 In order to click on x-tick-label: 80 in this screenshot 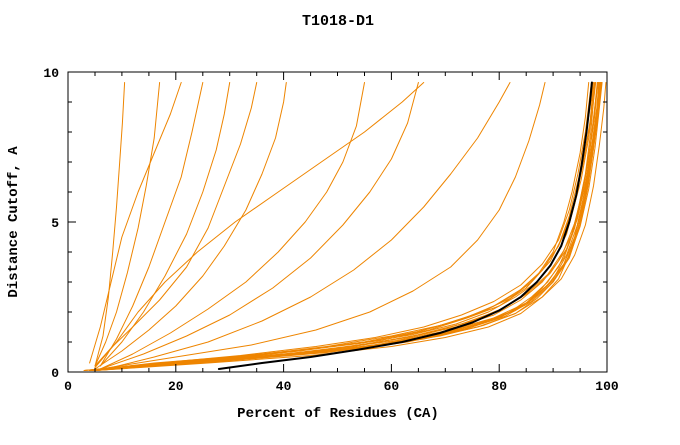, I will do `click(499, 386)`.